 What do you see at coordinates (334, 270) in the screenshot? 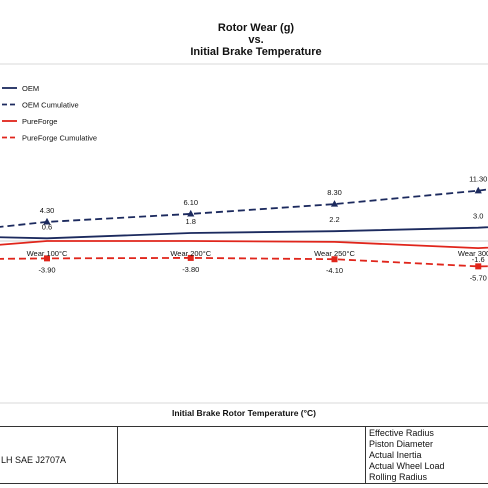
I see `data-label: -4.10` at bounding box center [334, 270].